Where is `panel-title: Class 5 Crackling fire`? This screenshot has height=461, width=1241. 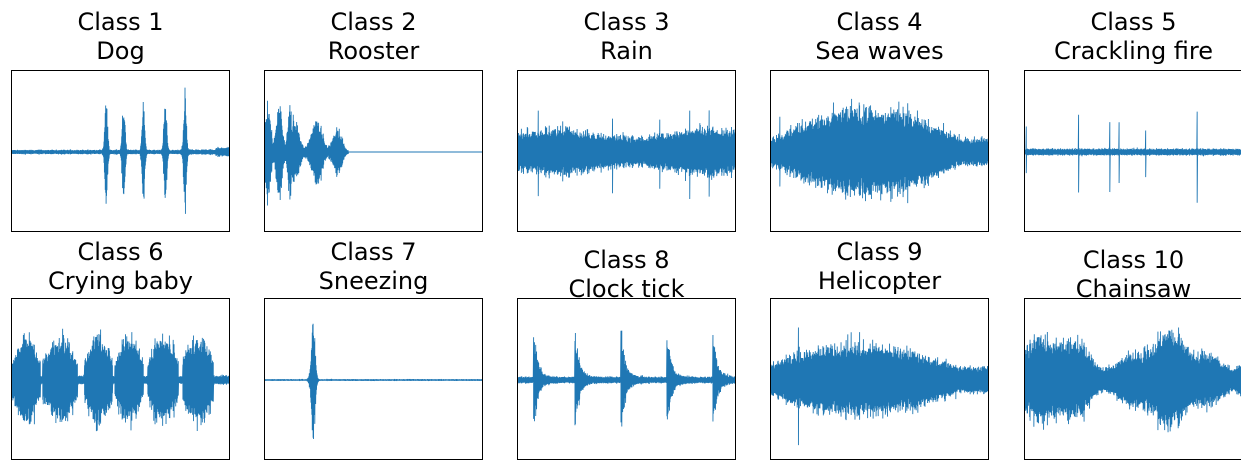 panel-title: Class 5 Crackling fire is located at coordinates (1132, 37).